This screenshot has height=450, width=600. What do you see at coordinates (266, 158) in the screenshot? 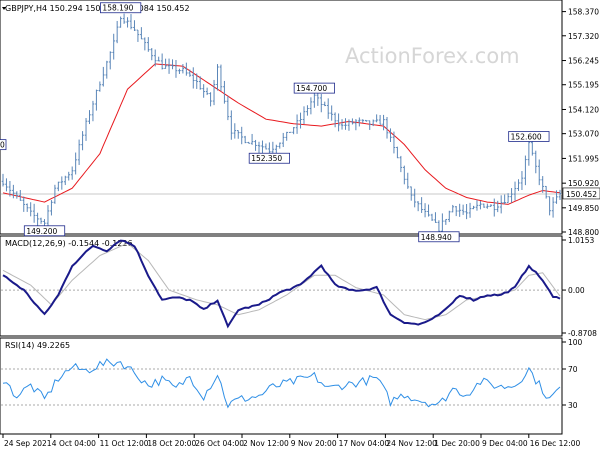
I see `price-level-label: 152.350` at bounding box center [266, 158].